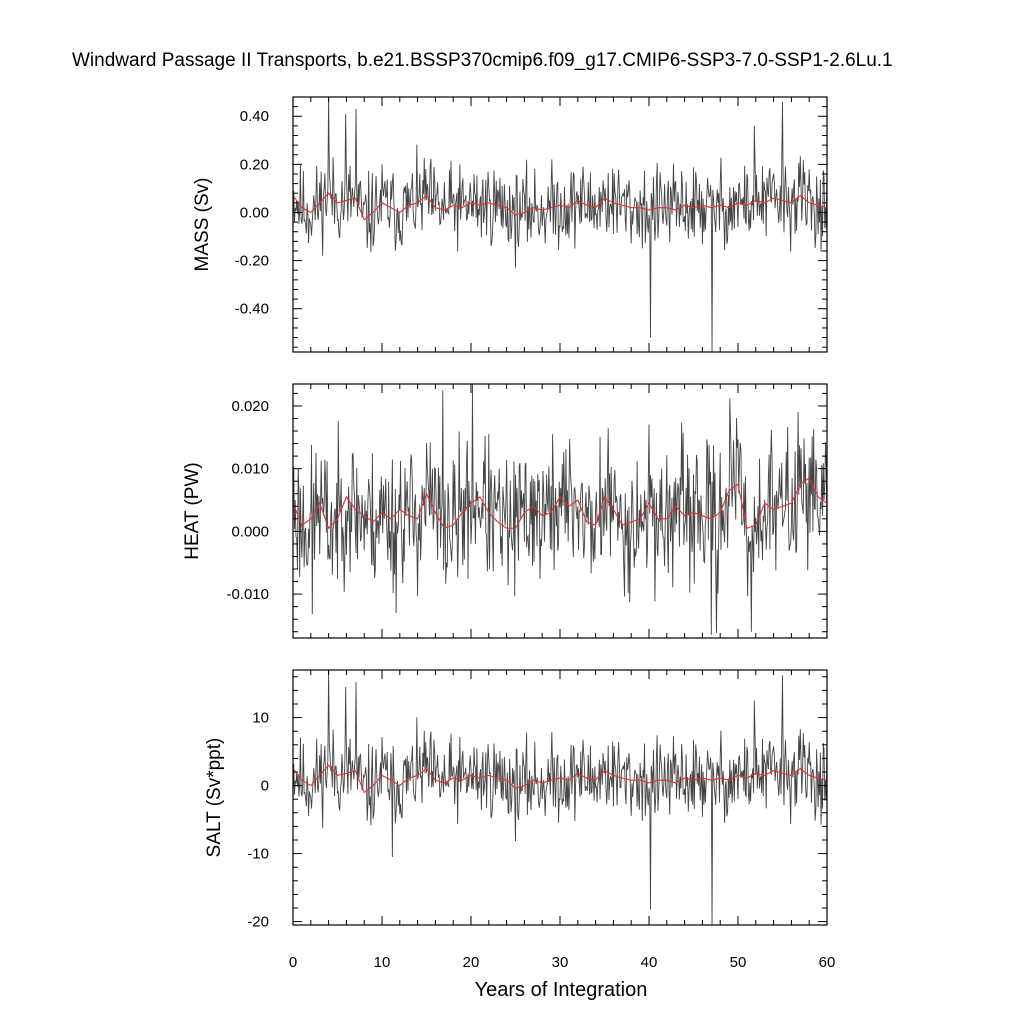 This screenshot has width=1024, height=1024. Describe the element at coordinates (254, 164) in the screenshot. I see `y-tick-label: 0.20` at that location.